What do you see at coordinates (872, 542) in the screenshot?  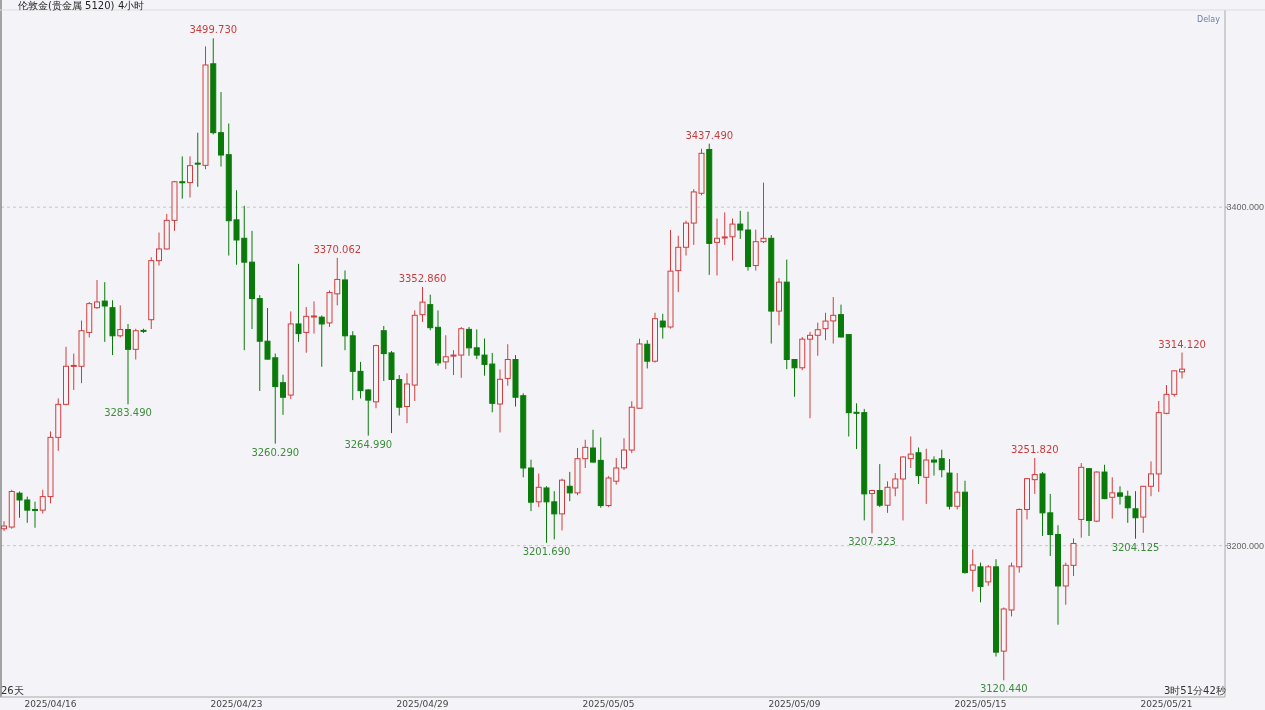 I see `annotation: 3207.323` at bounding box center [872, 542].